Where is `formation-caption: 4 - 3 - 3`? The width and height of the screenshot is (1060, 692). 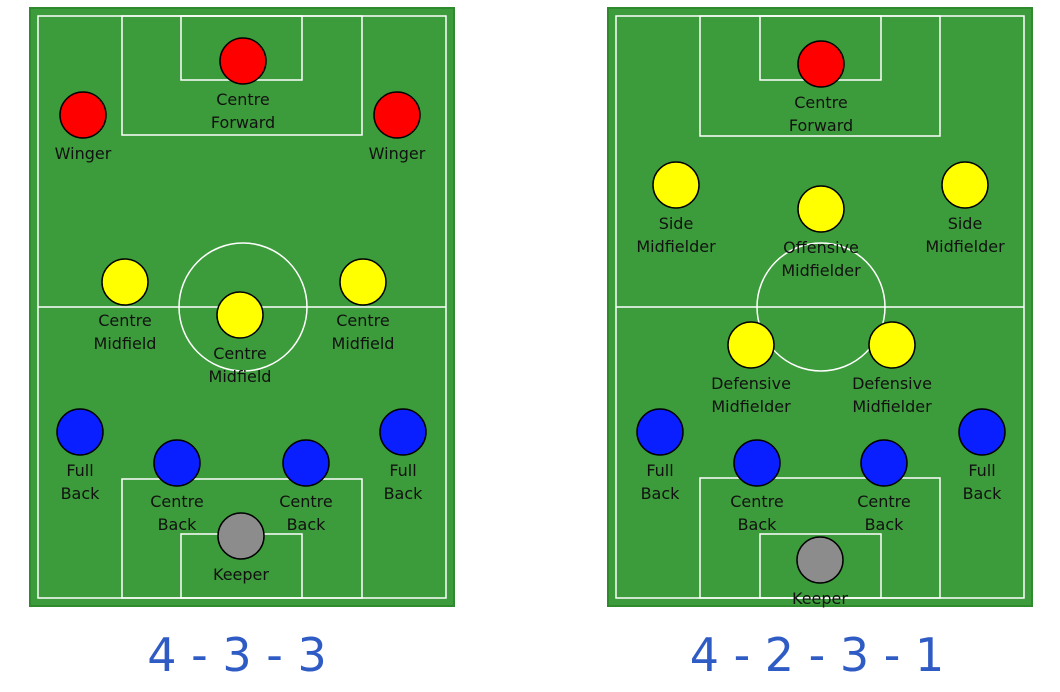
formation-caption: 4 - 3 - 3 is located at coordinates (237, 655).